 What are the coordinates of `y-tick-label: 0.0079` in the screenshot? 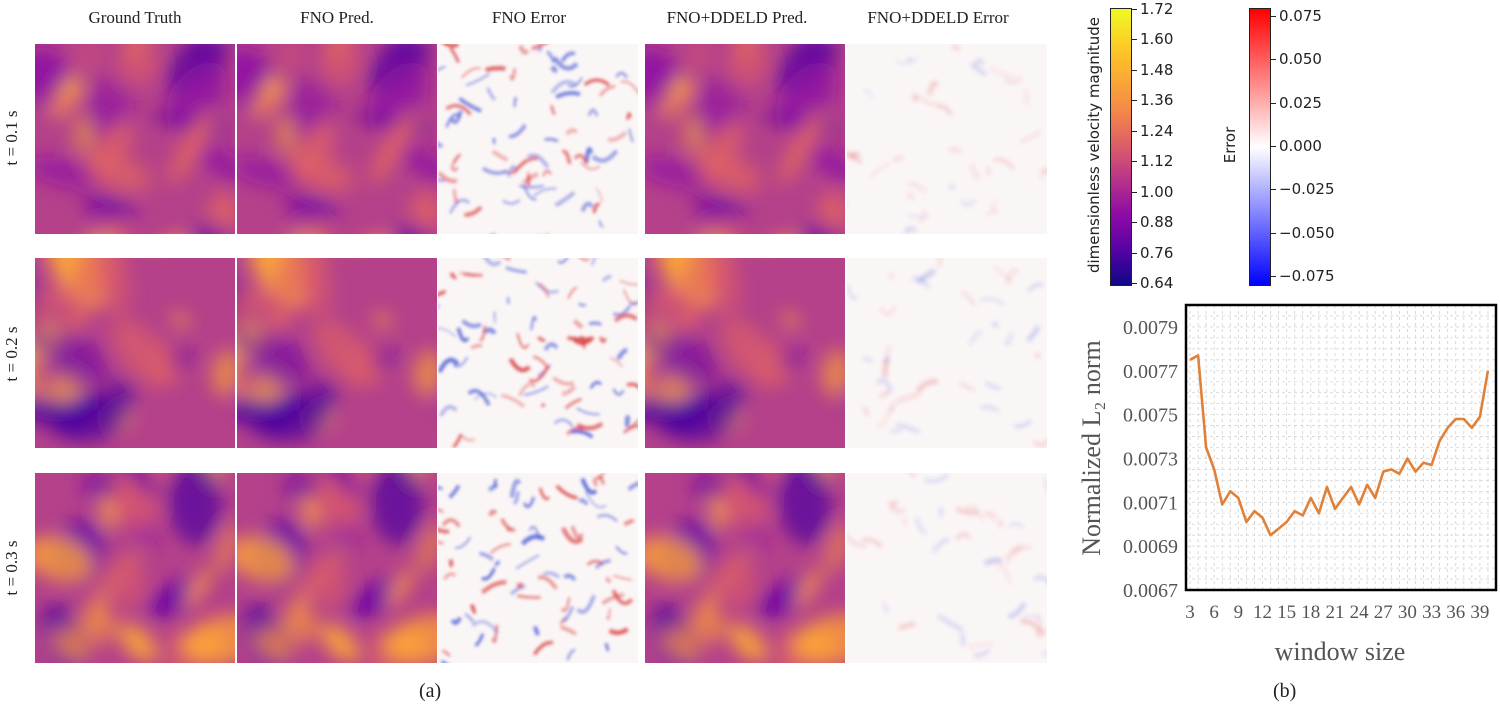 It's located at (1150, 328).